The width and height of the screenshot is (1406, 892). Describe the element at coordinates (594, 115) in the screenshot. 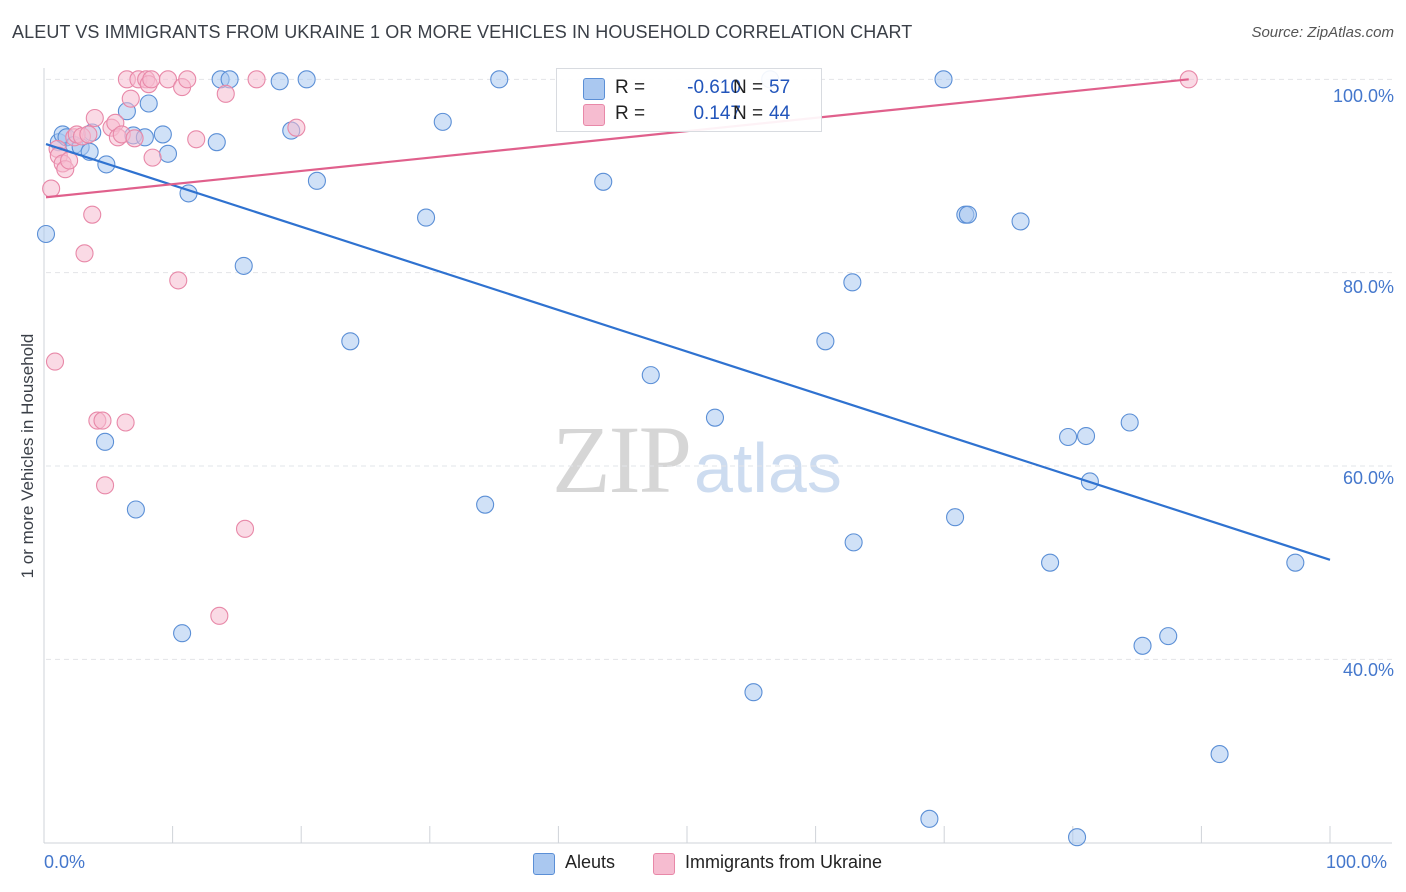

I see `ukraine-swatch-icon` at that location.